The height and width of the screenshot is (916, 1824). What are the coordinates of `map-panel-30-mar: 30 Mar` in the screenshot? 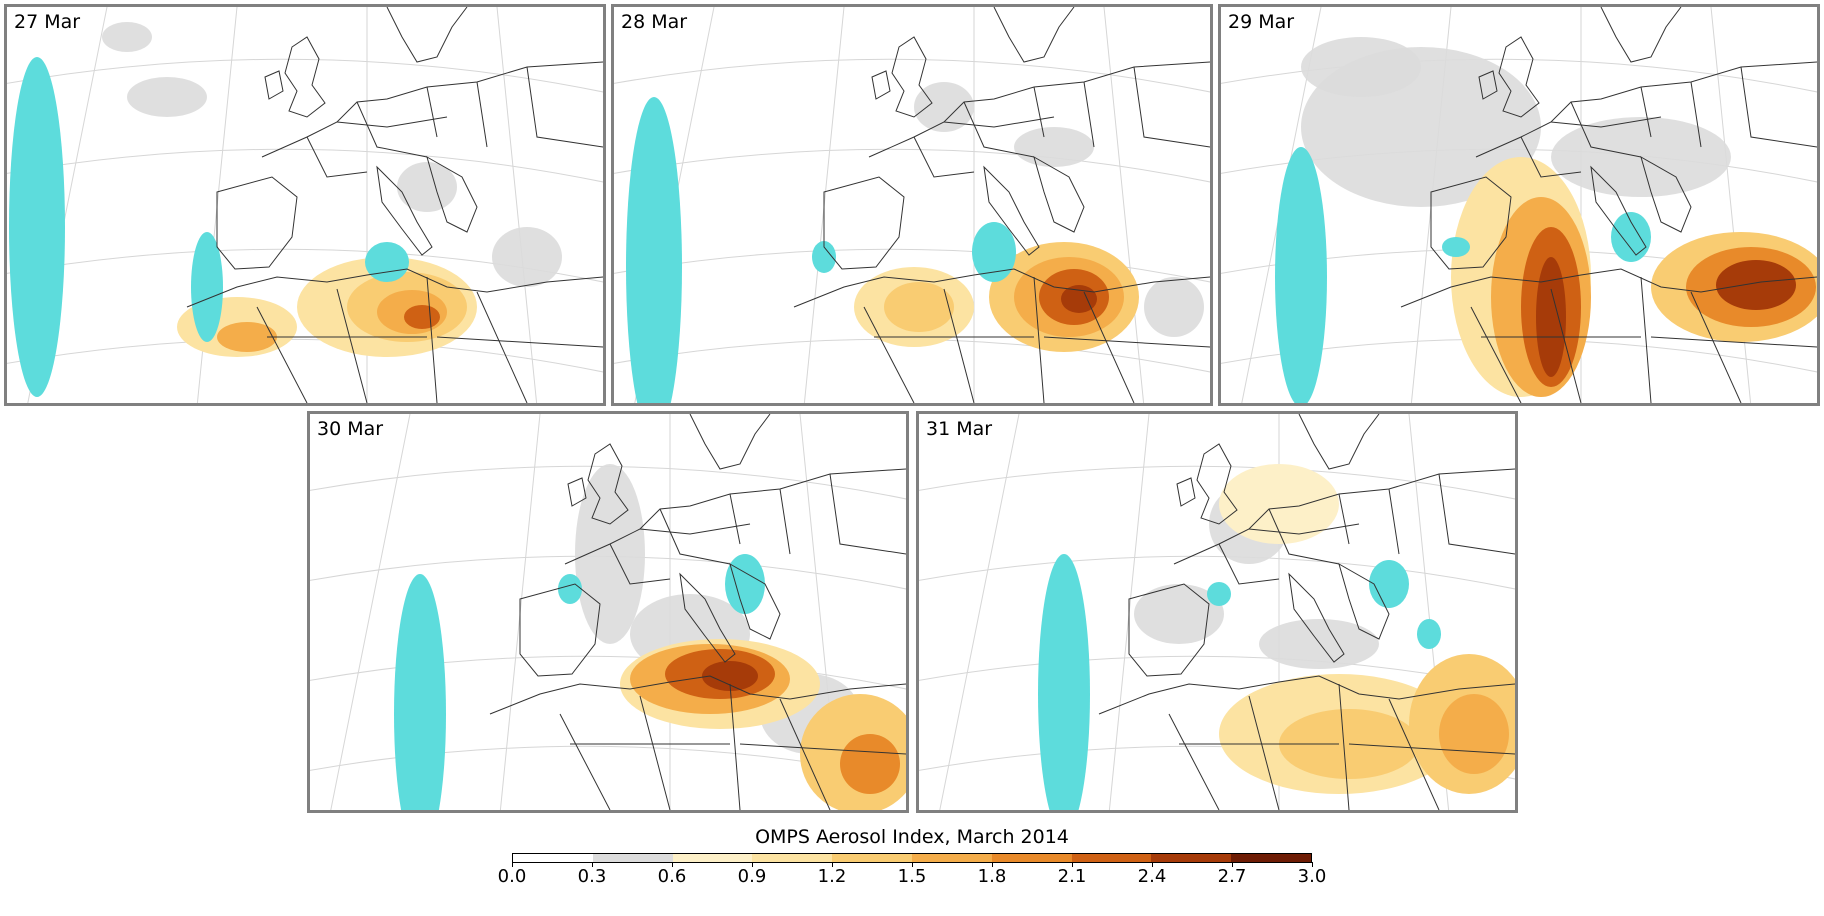 It's located at (608, 612).